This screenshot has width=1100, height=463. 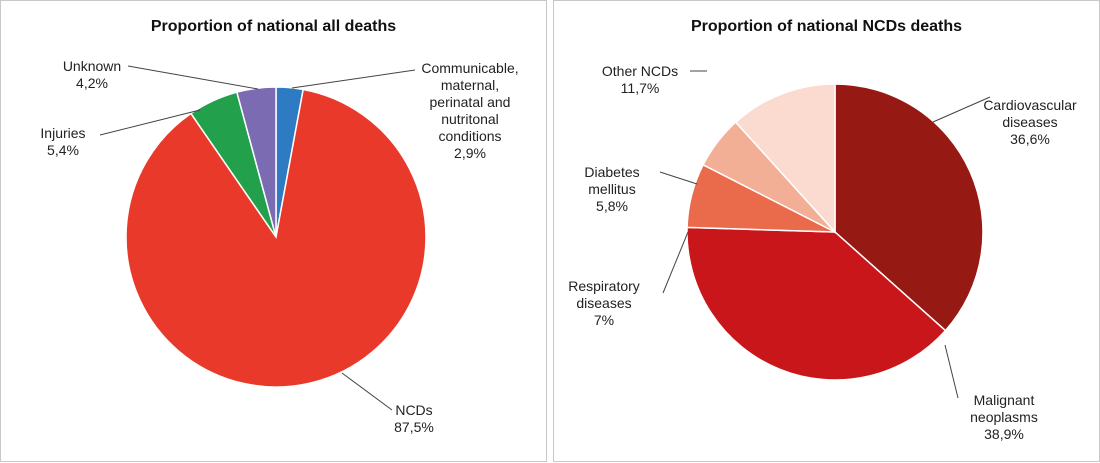 What do you see at coordinates (63, 150) in the screenshot?
I see `slice-value: 5,4%` at bounding box center [63, 150].